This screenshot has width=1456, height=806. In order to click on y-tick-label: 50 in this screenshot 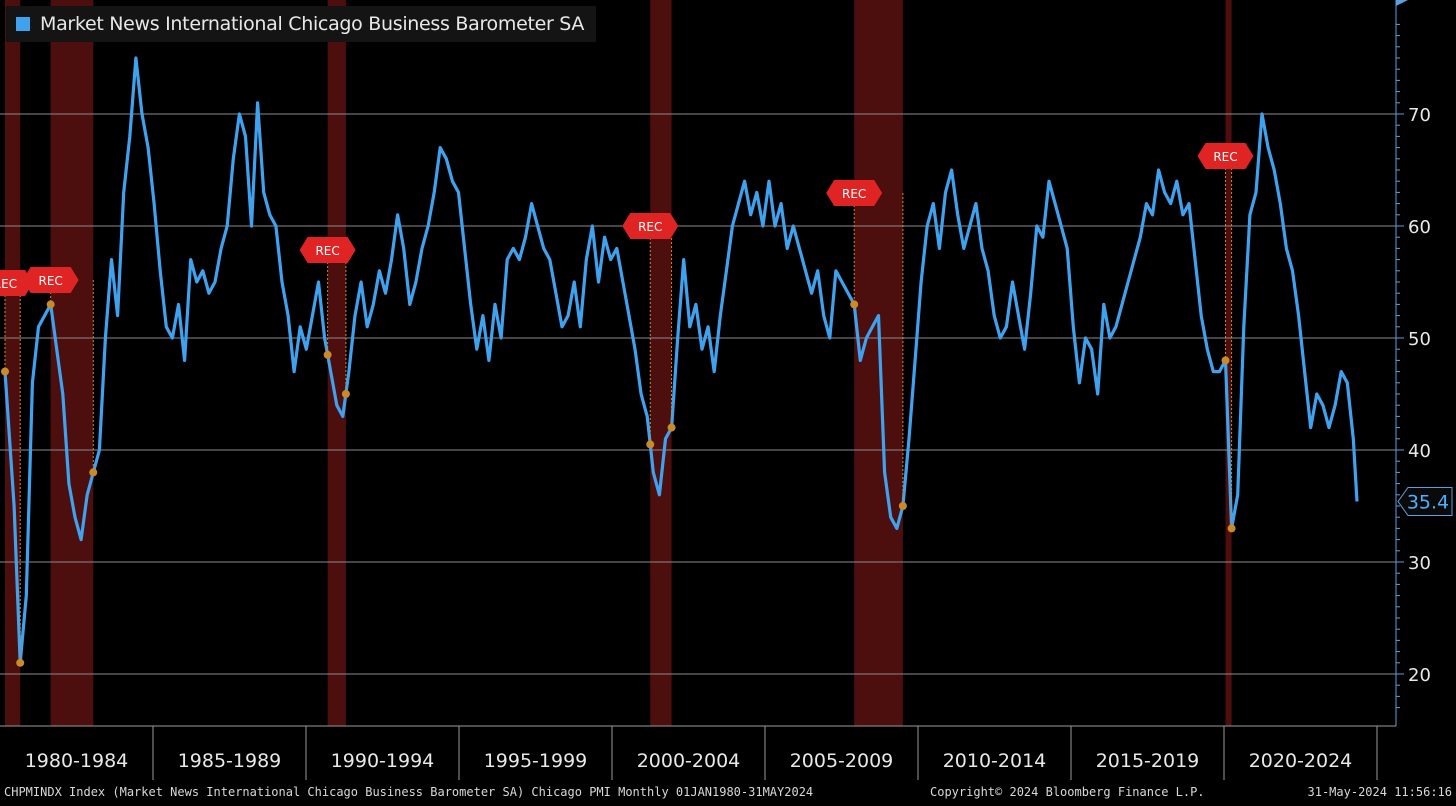, I will do `click(1419, 339)`.